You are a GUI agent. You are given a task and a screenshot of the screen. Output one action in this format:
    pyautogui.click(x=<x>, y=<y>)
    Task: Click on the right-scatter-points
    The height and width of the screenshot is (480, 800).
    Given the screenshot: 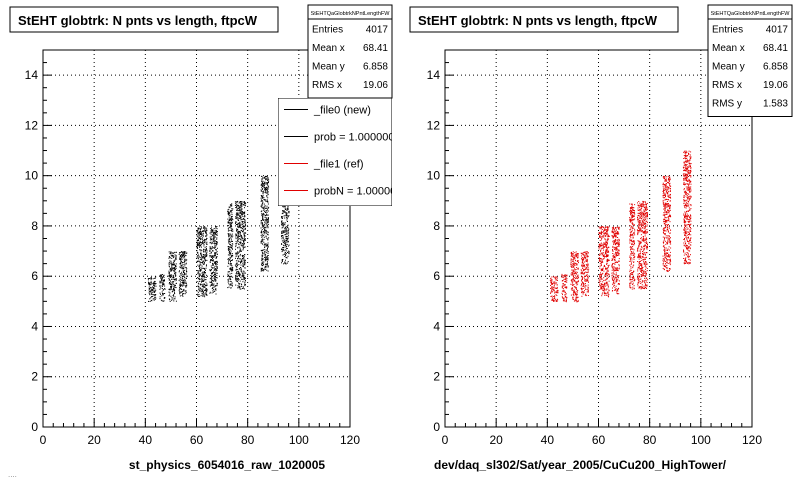 What is the action you would take?
    pyautogui.click(x=620, y=226)
    